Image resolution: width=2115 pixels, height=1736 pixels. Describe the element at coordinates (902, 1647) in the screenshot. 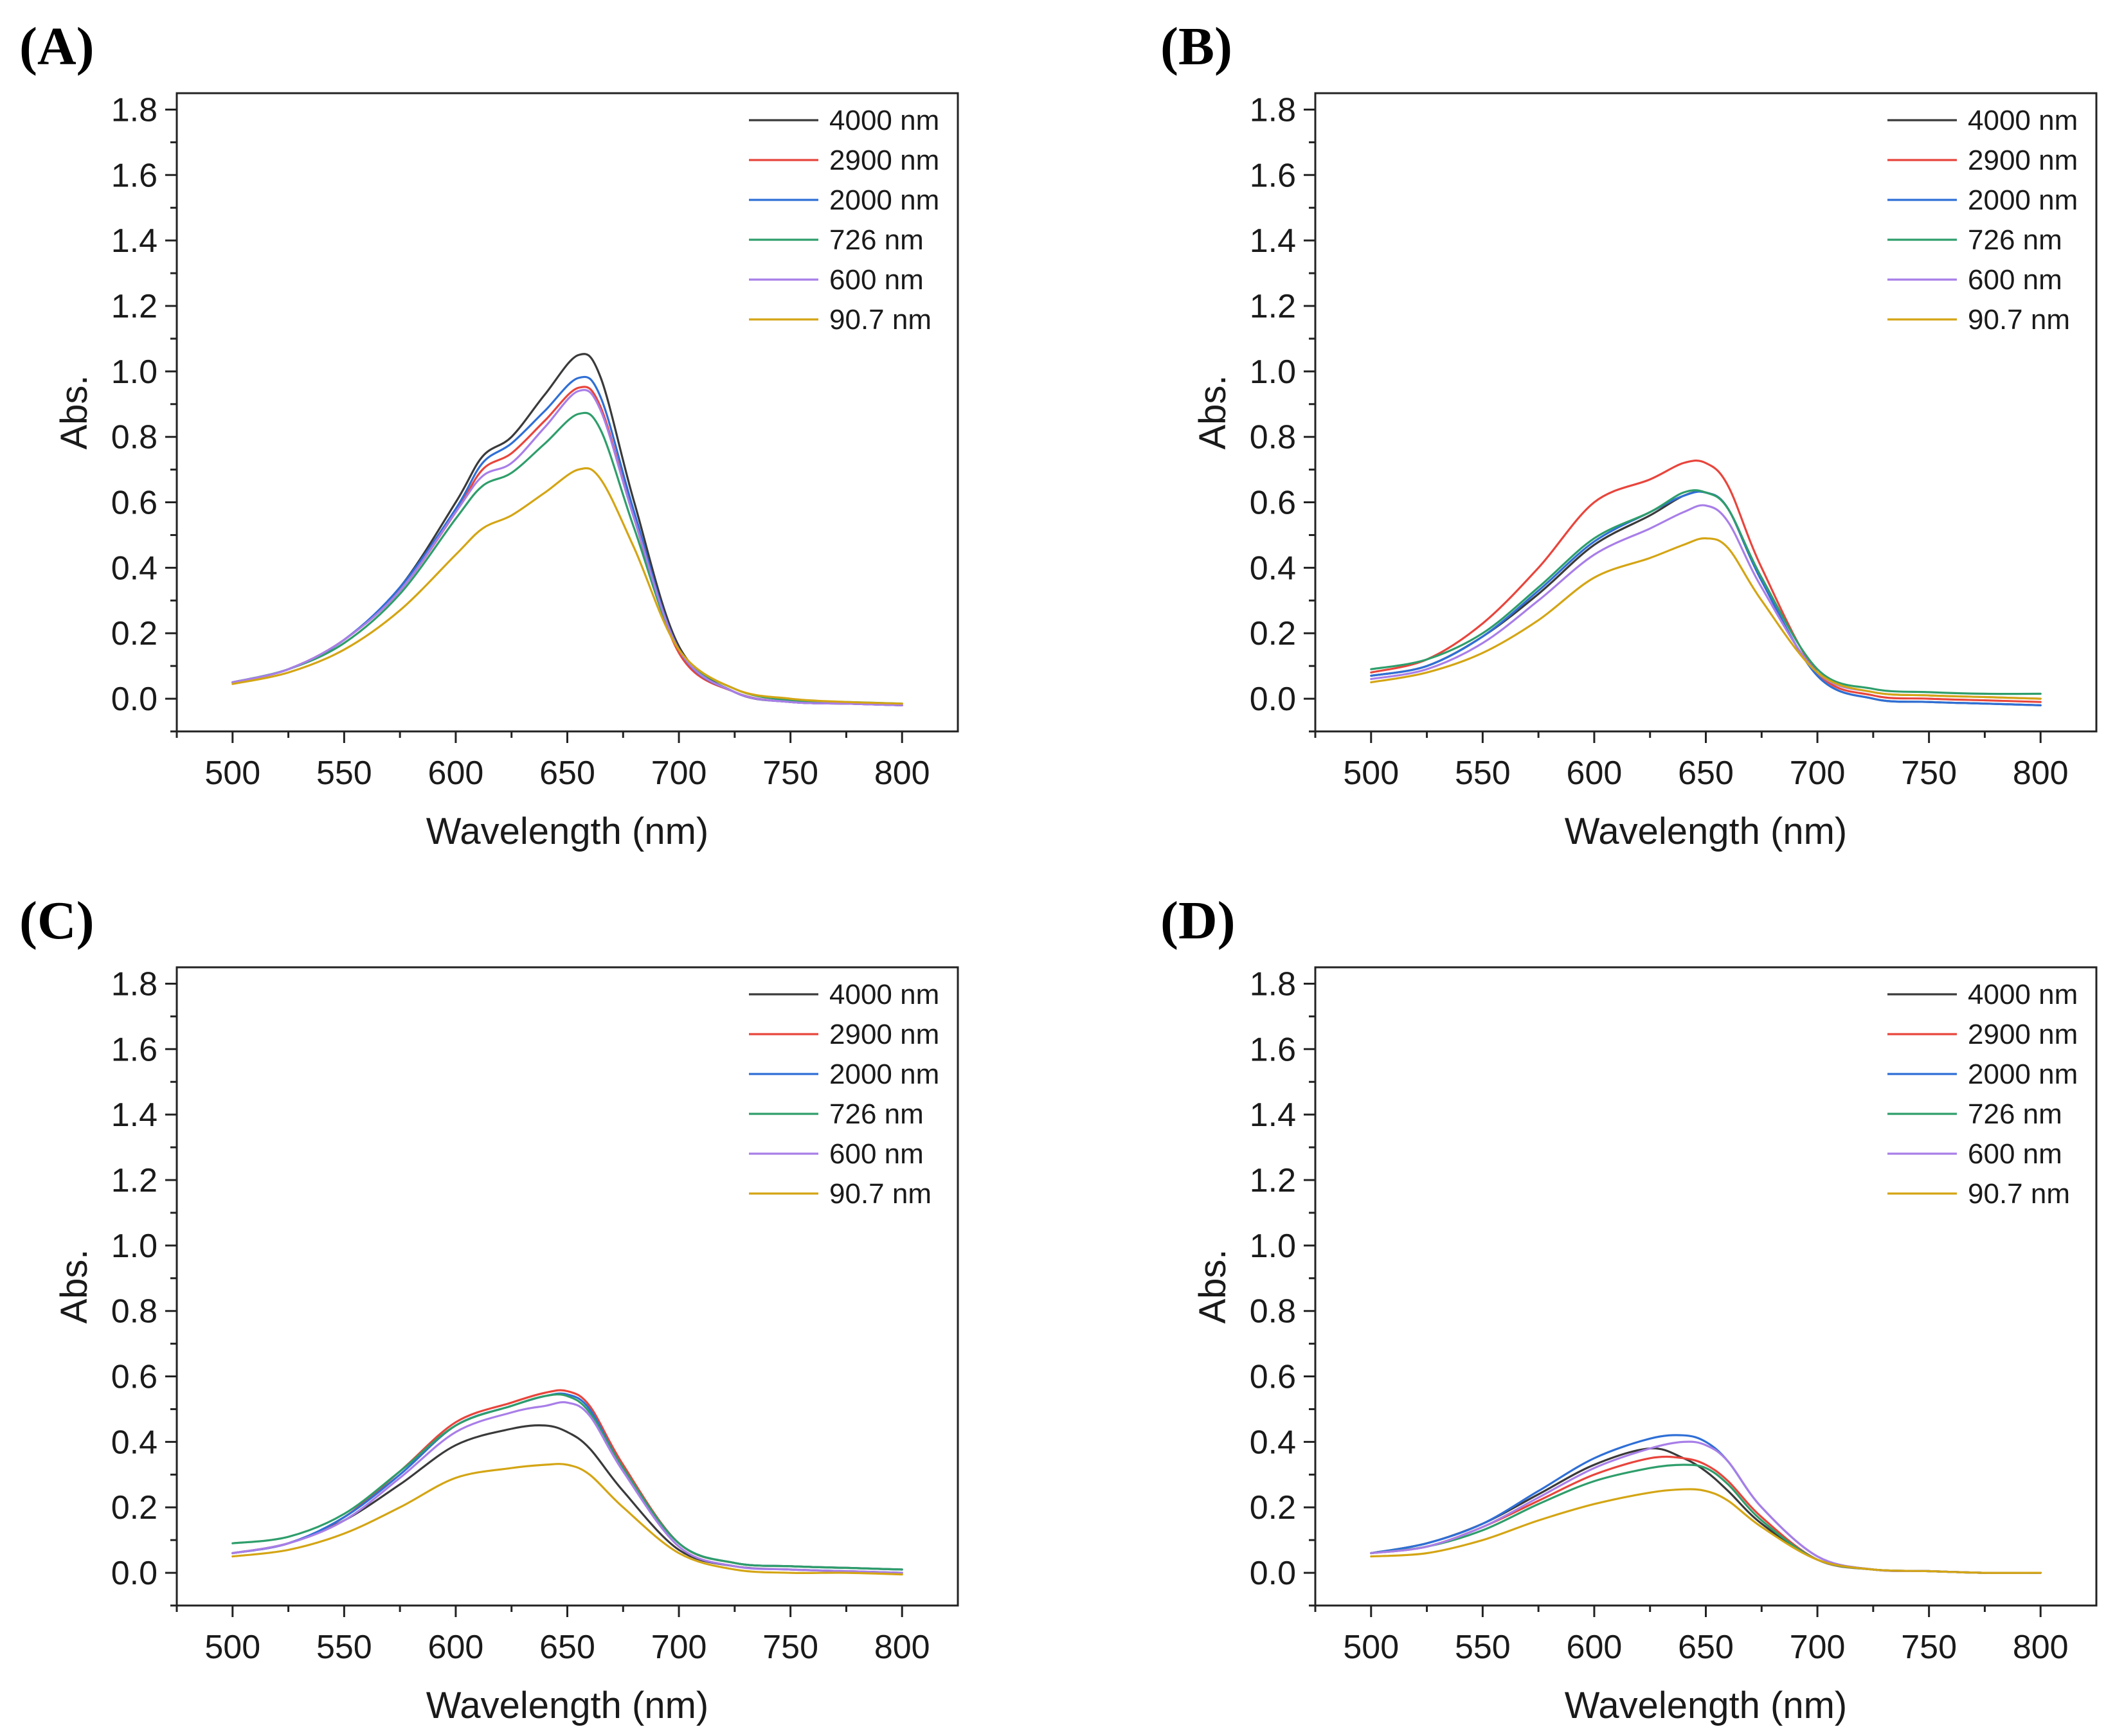

I see `x-tick-label: 800` at that location.